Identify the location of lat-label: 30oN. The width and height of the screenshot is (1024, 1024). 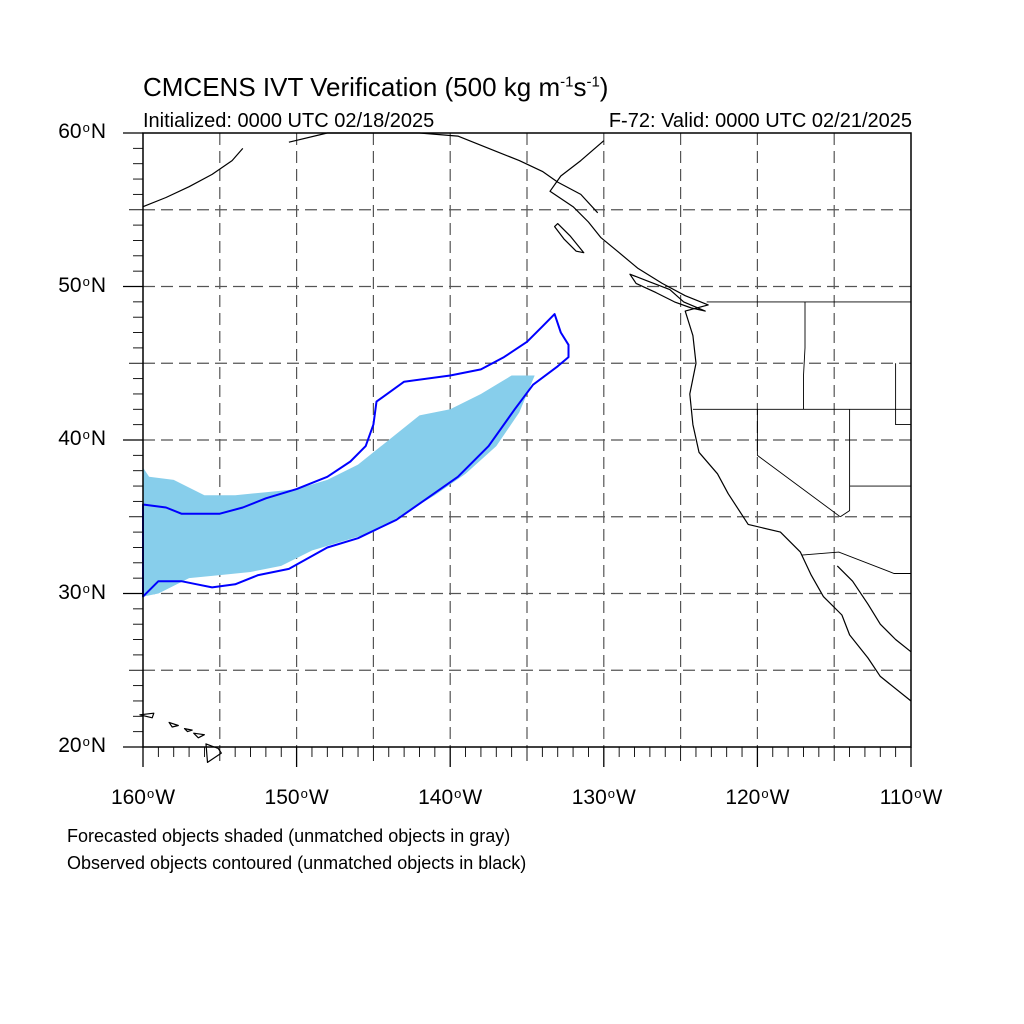
(73, 593).